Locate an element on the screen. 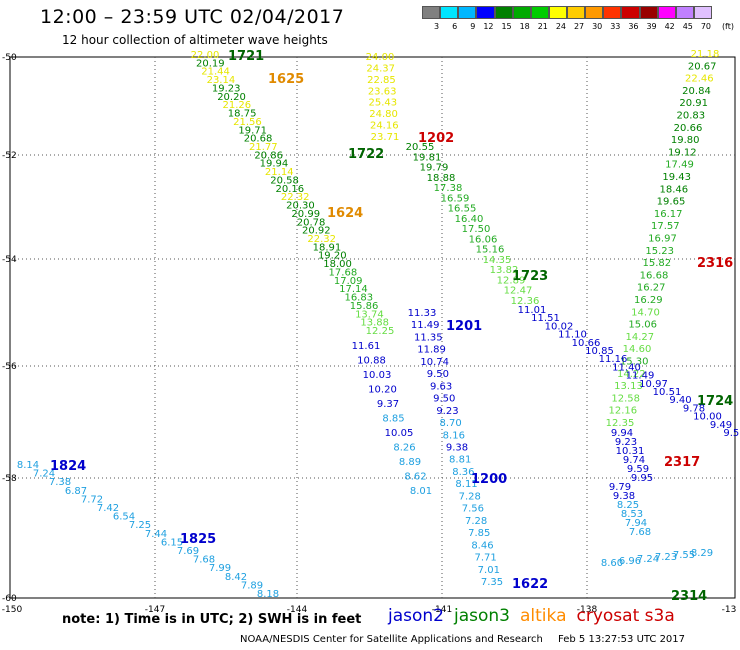  wave-height-label: 23.14 is located at coordinates (221, 80).